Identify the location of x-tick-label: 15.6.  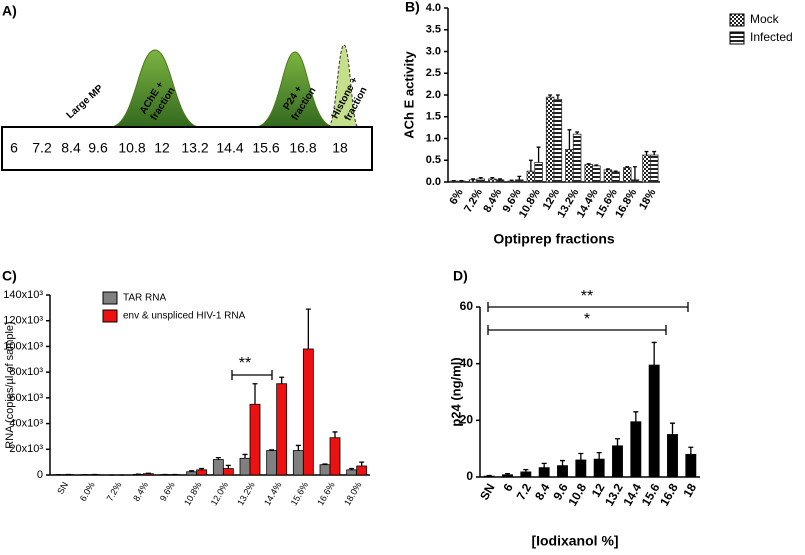
(651, 495).